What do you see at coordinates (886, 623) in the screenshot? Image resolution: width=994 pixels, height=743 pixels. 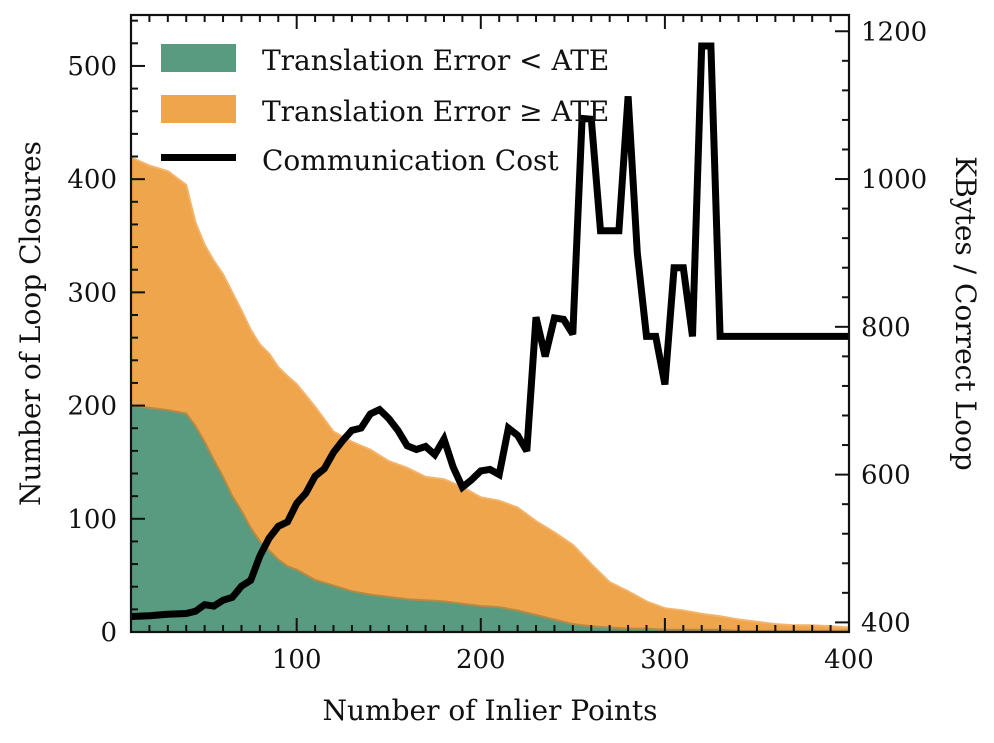 I see `y2-tick-label: 400` at bounding box center [886, 623].